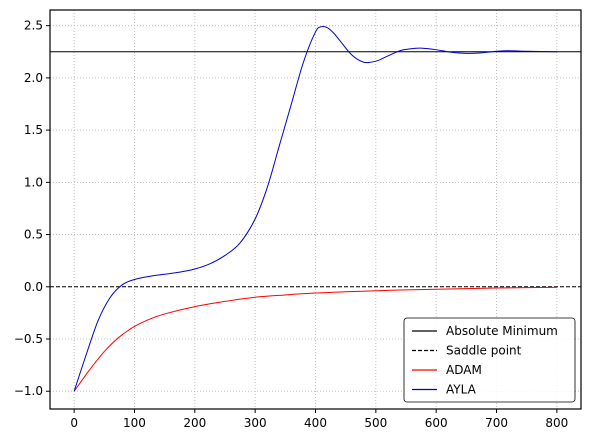 The image size is (590, 440). I want to click on y-tick-label: 2.0, so click(33, 78).